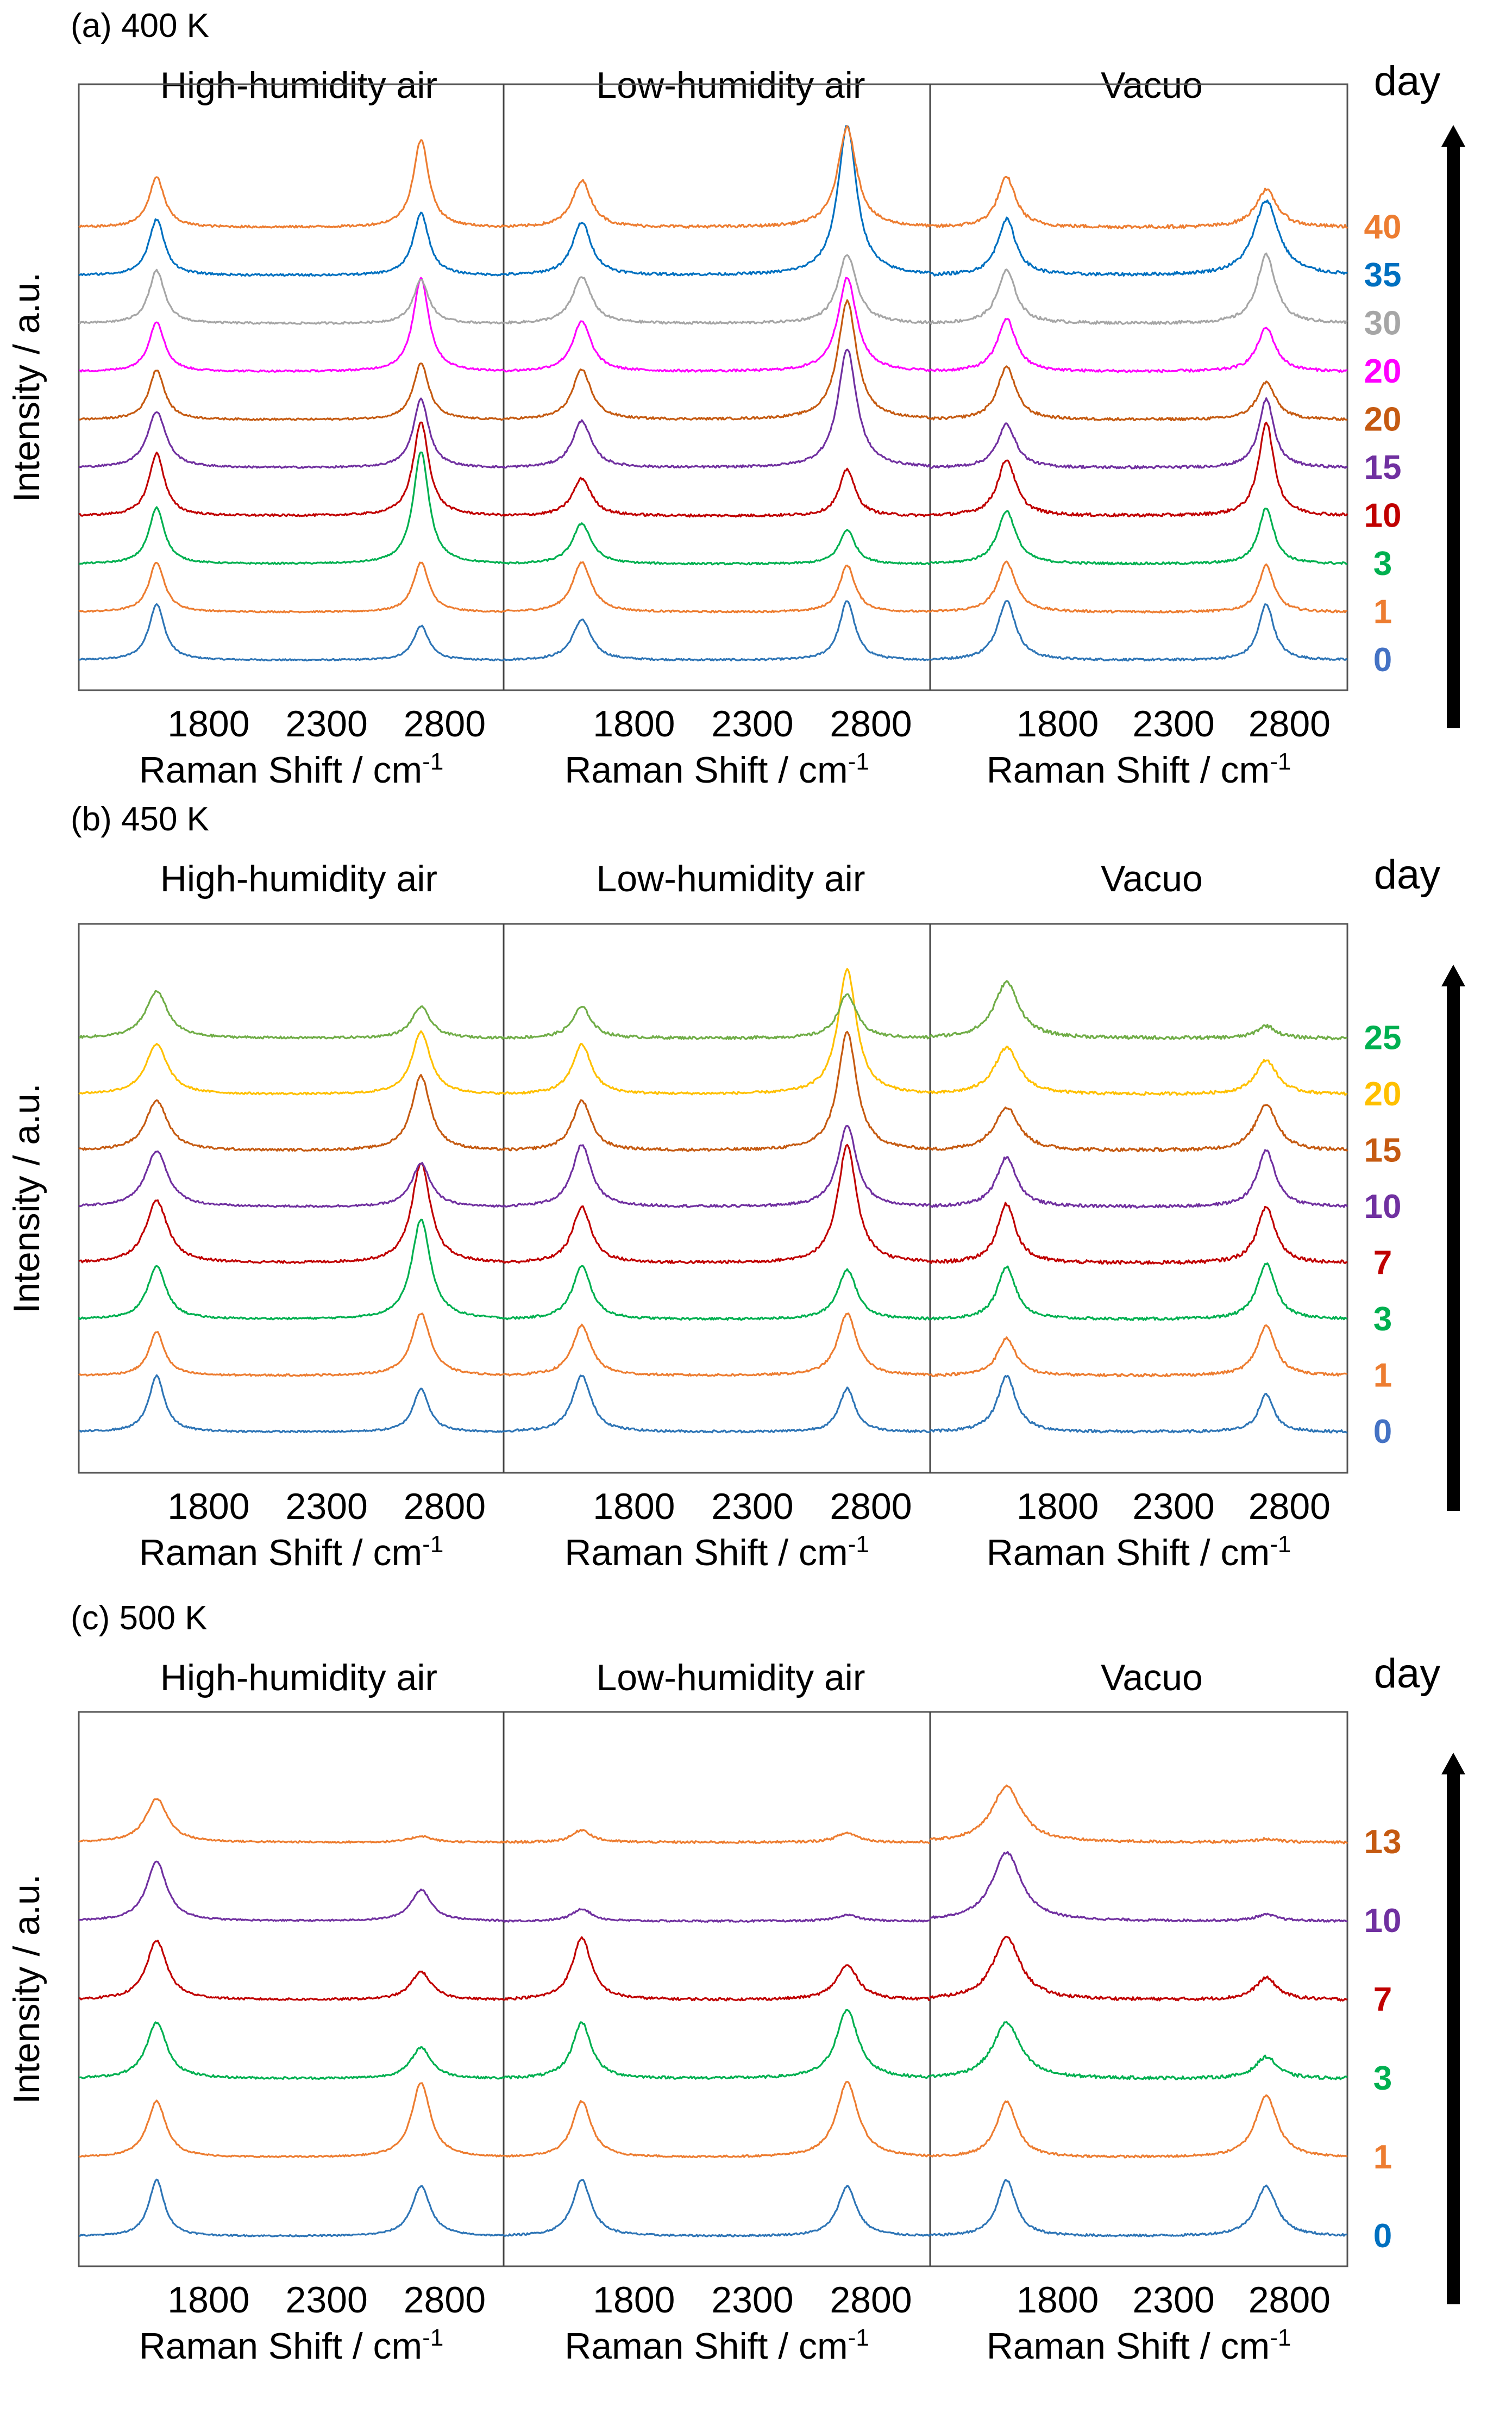 The height and width of the screenshot is (2413, 1512). What do you see at coordinates (1407, 81) in the screenshot?
I see `day-label: day` at bounding box center [1407, 81].